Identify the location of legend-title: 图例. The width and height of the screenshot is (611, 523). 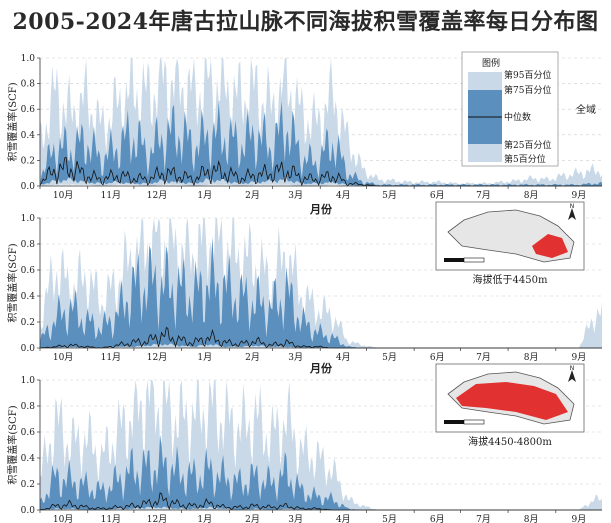
(491, 63).